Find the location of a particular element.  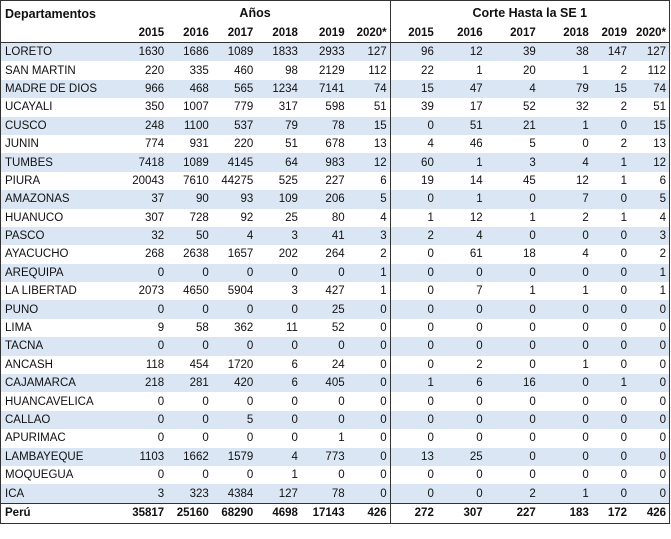

anios-cell: 15 is located at coordinates (369, 125).